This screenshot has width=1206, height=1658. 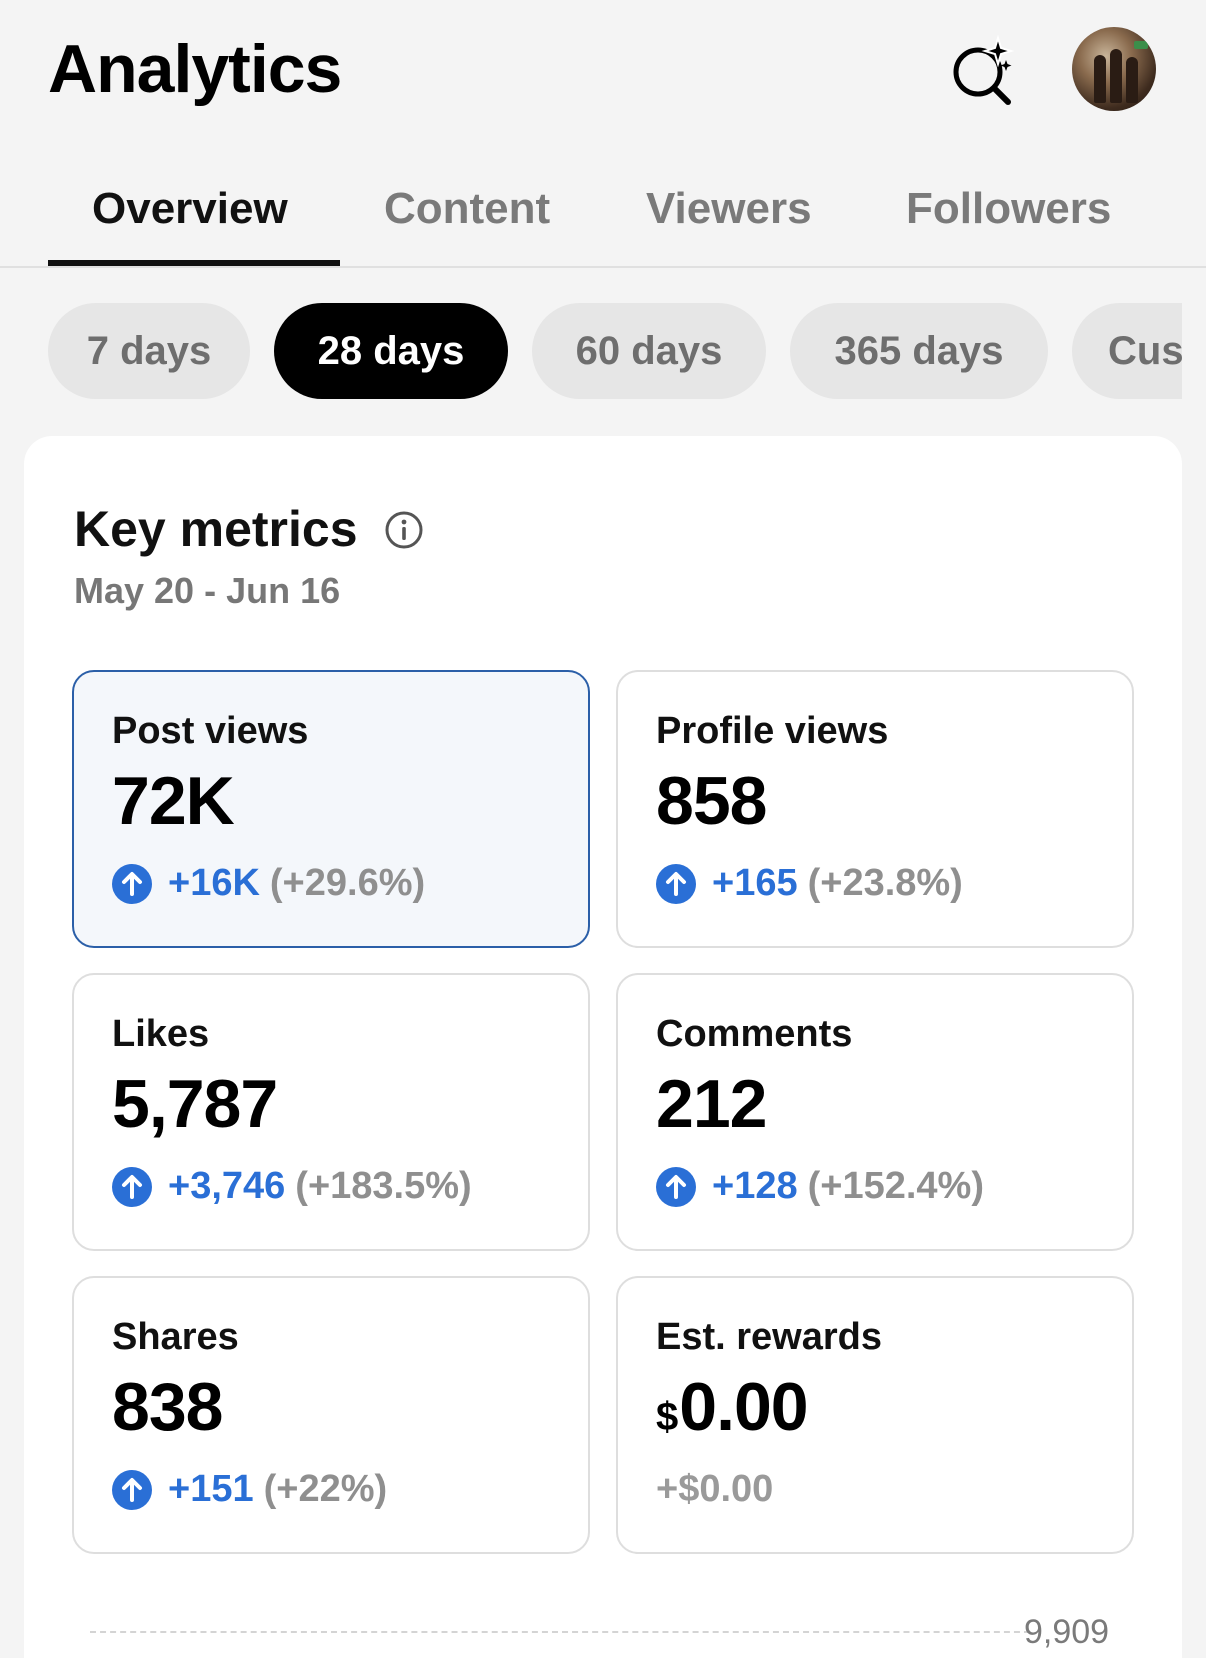 What do you see at coordinates (755, 1186) in the screenshot?
I see `metric-delta-value: +128` at bounding box center [755, 1186].